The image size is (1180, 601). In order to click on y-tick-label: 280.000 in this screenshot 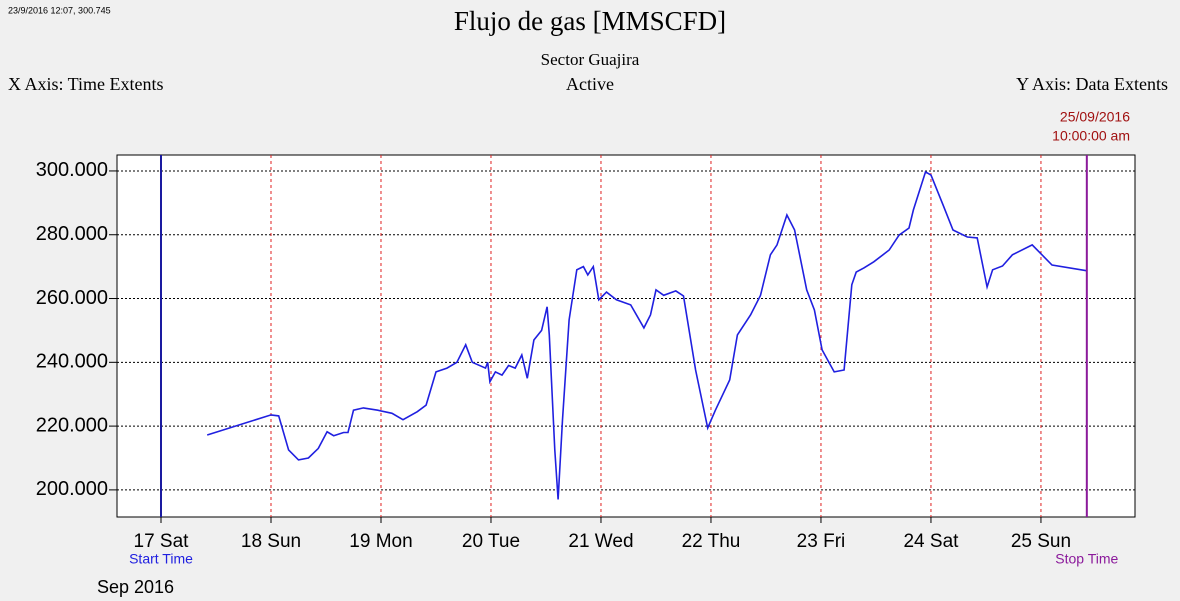, I will do `click(72, 234)`.